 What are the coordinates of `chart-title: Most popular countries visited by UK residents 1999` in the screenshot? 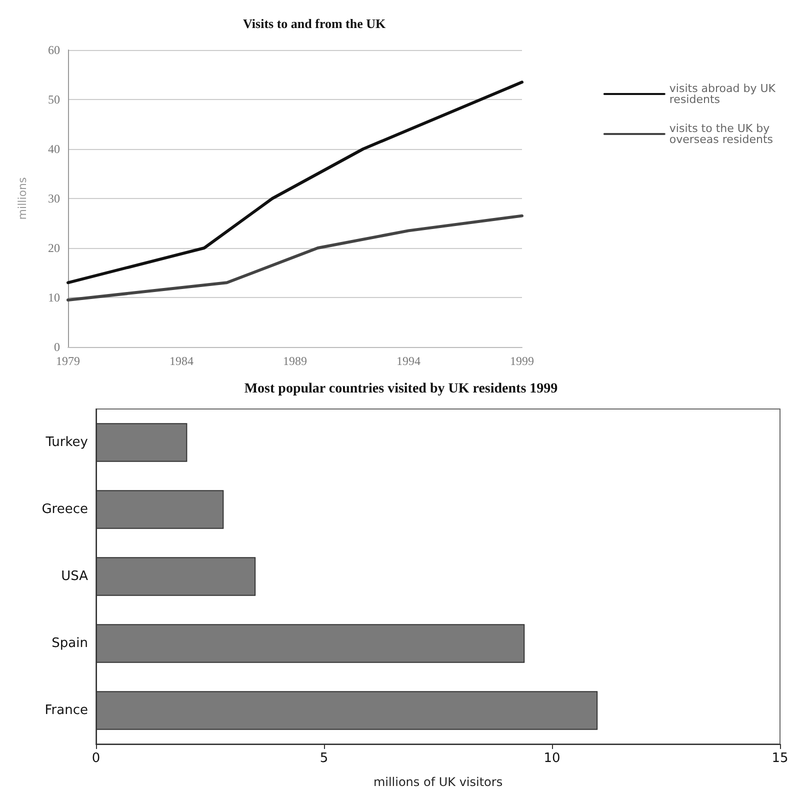 It's located at (401, 389).